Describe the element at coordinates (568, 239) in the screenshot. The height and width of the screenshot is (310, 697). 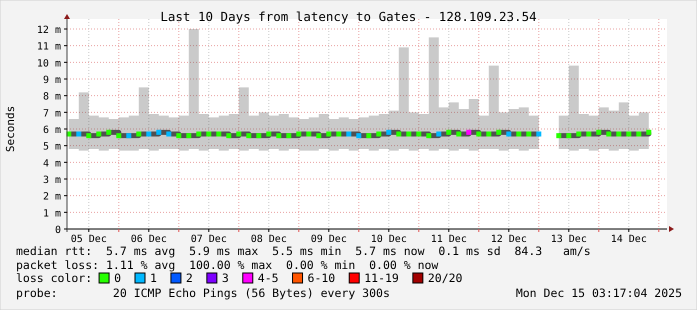
I see `x-tick-label: 13 Dec` at that location.